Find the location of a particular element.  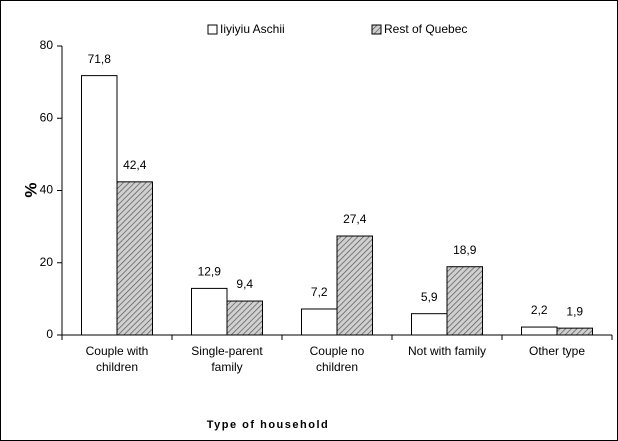

y-tick-label: 20 is located at coordinates (47, 262).